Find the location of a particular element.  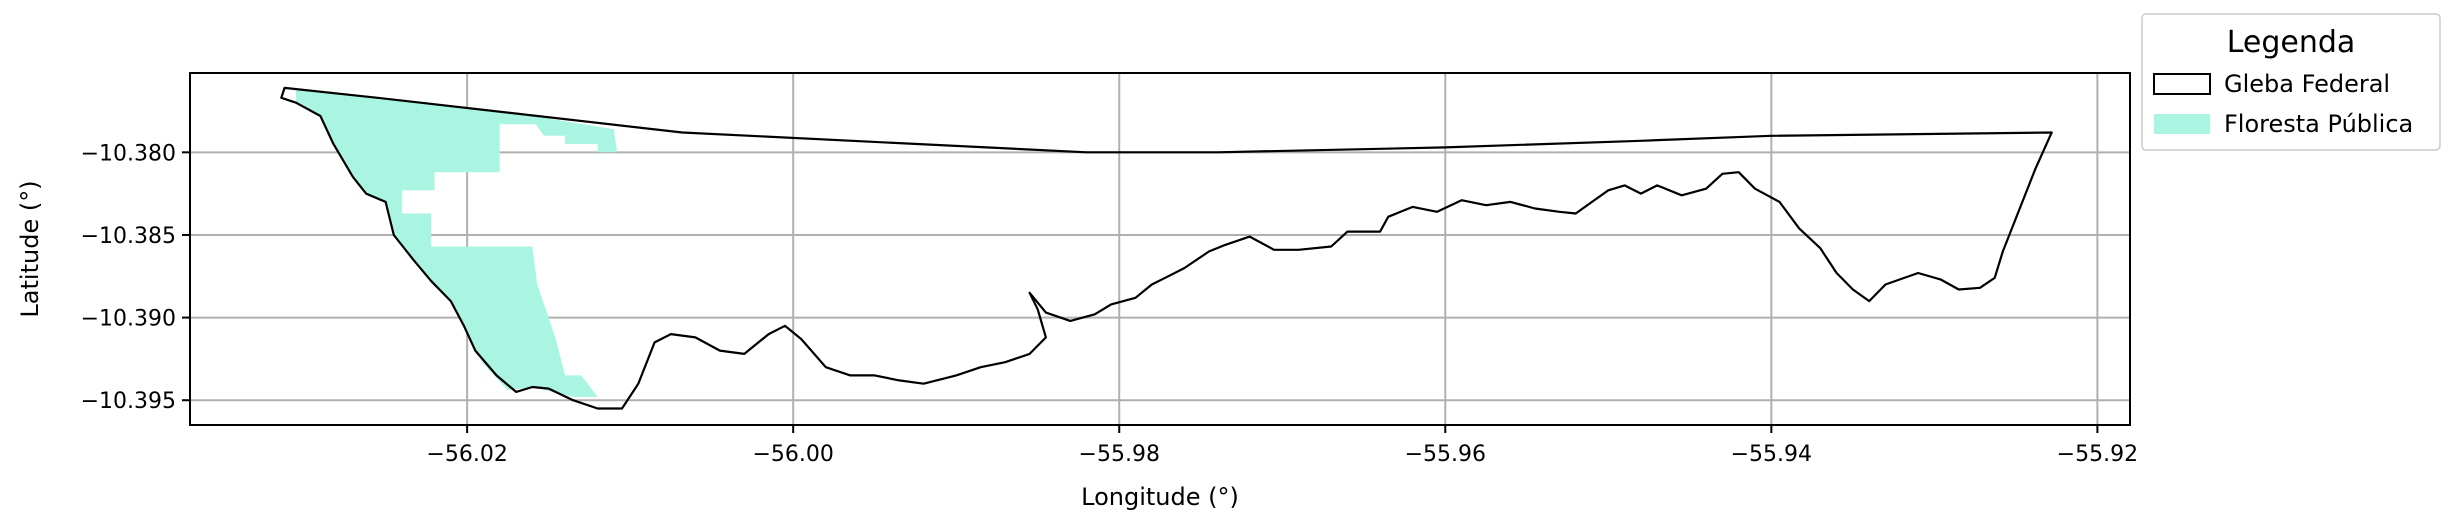

x-tick-label: −55.96 is located at coordinates (1445, 454).